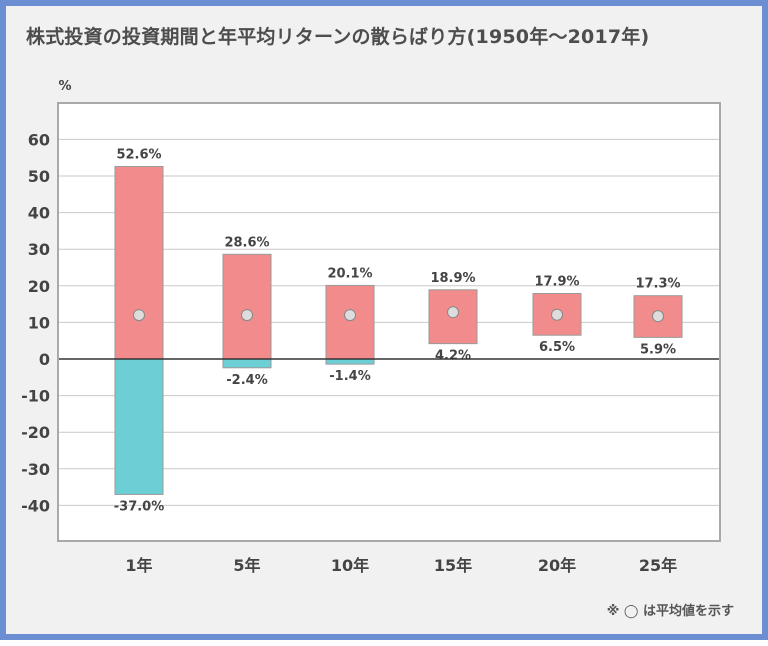 This screenshot has height=646, width=768. Describe the element at coordinates (39, 322) in the screenshot. I see `y-tick-label: 10` at that location.